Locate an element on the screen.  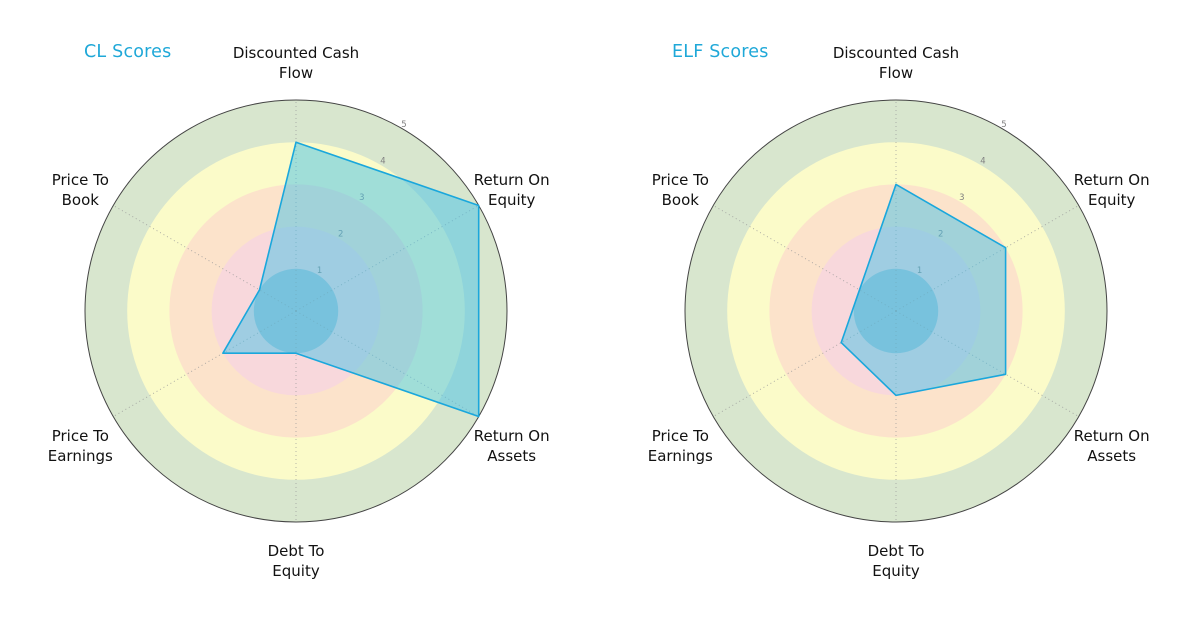
chart-title-cl: CL Scores is located at coordinates (128, 52).